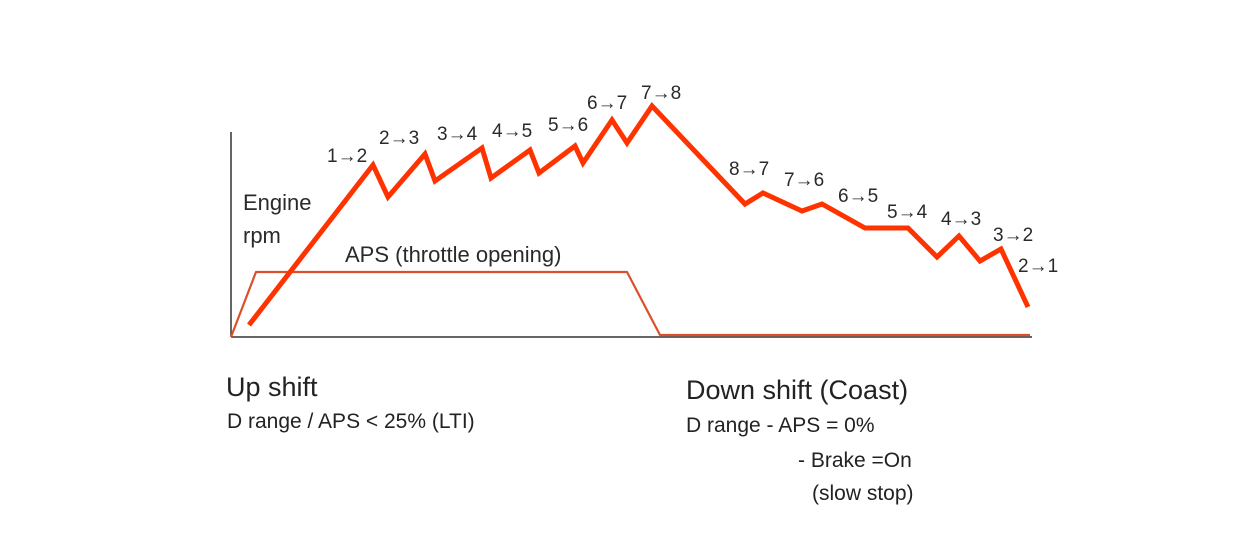 The width and height of the screenshot is (1253, 559). What do you see at coordinates (568, 125) in the screenshot?
I see `shift-label-5-6: 5→6` at bounding box center [568, 125].